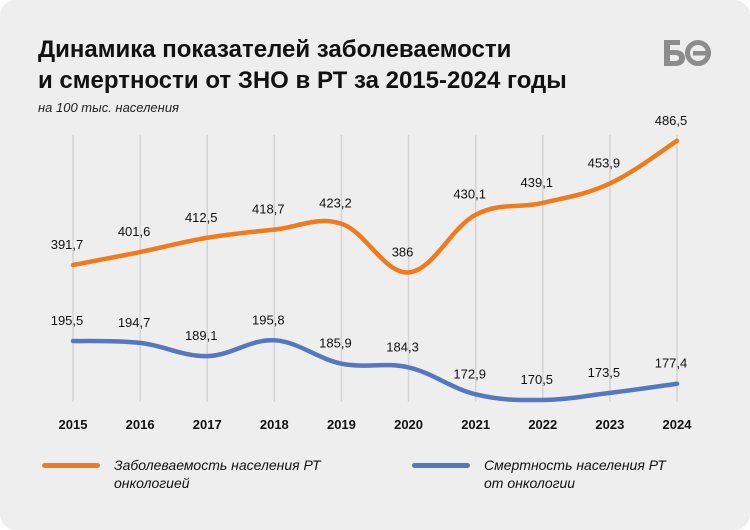  I want to click on bo-logo-icon, so click(687, 53).